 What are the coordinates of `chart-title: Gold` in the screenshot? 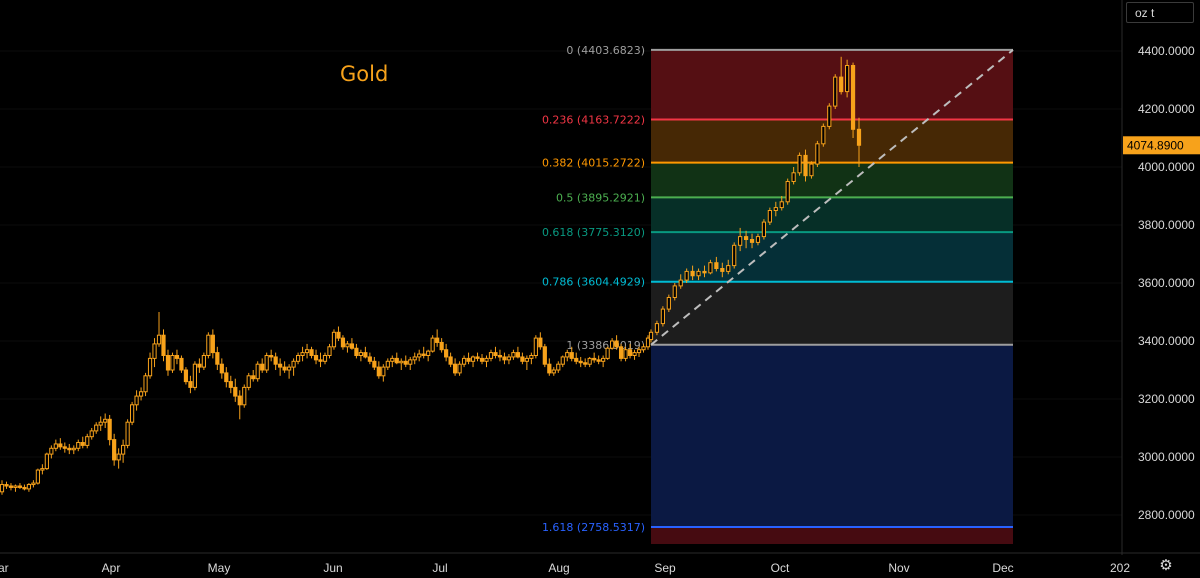 It's located at (364, 74).